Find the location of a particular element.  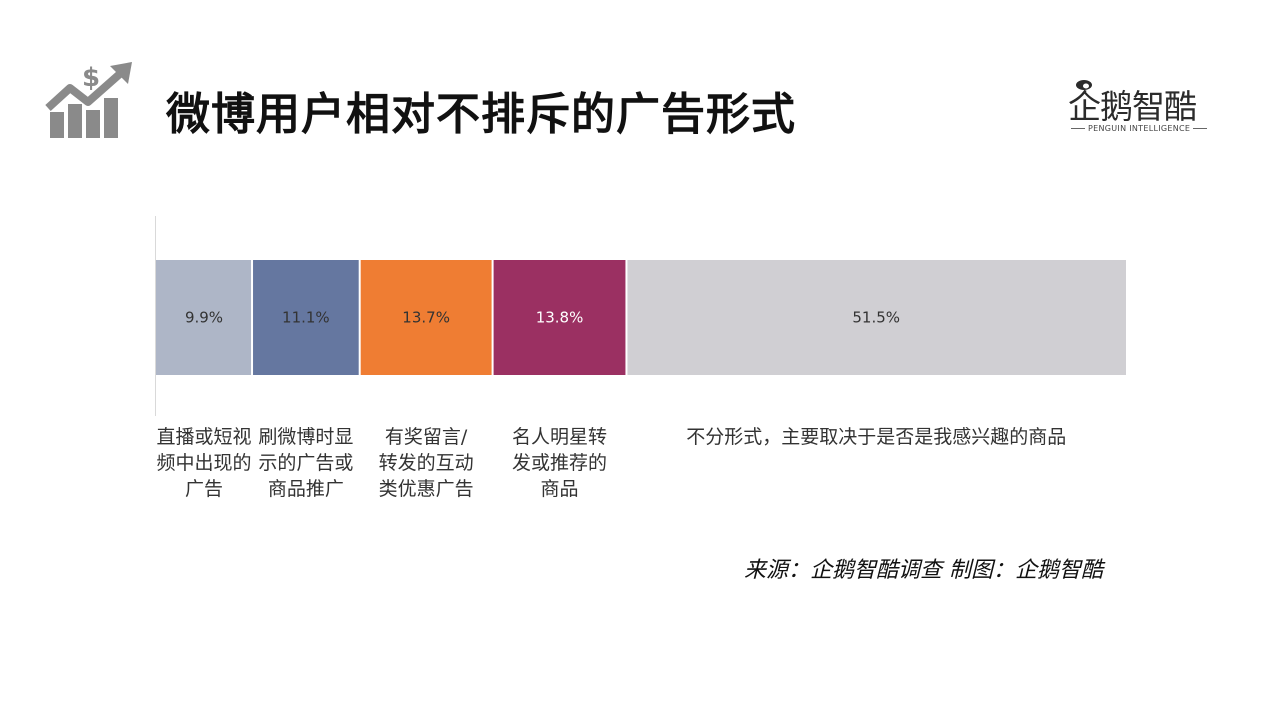

category-label: 刷微博时显示的广告或商品推广 is located at coordinates (306, 463).